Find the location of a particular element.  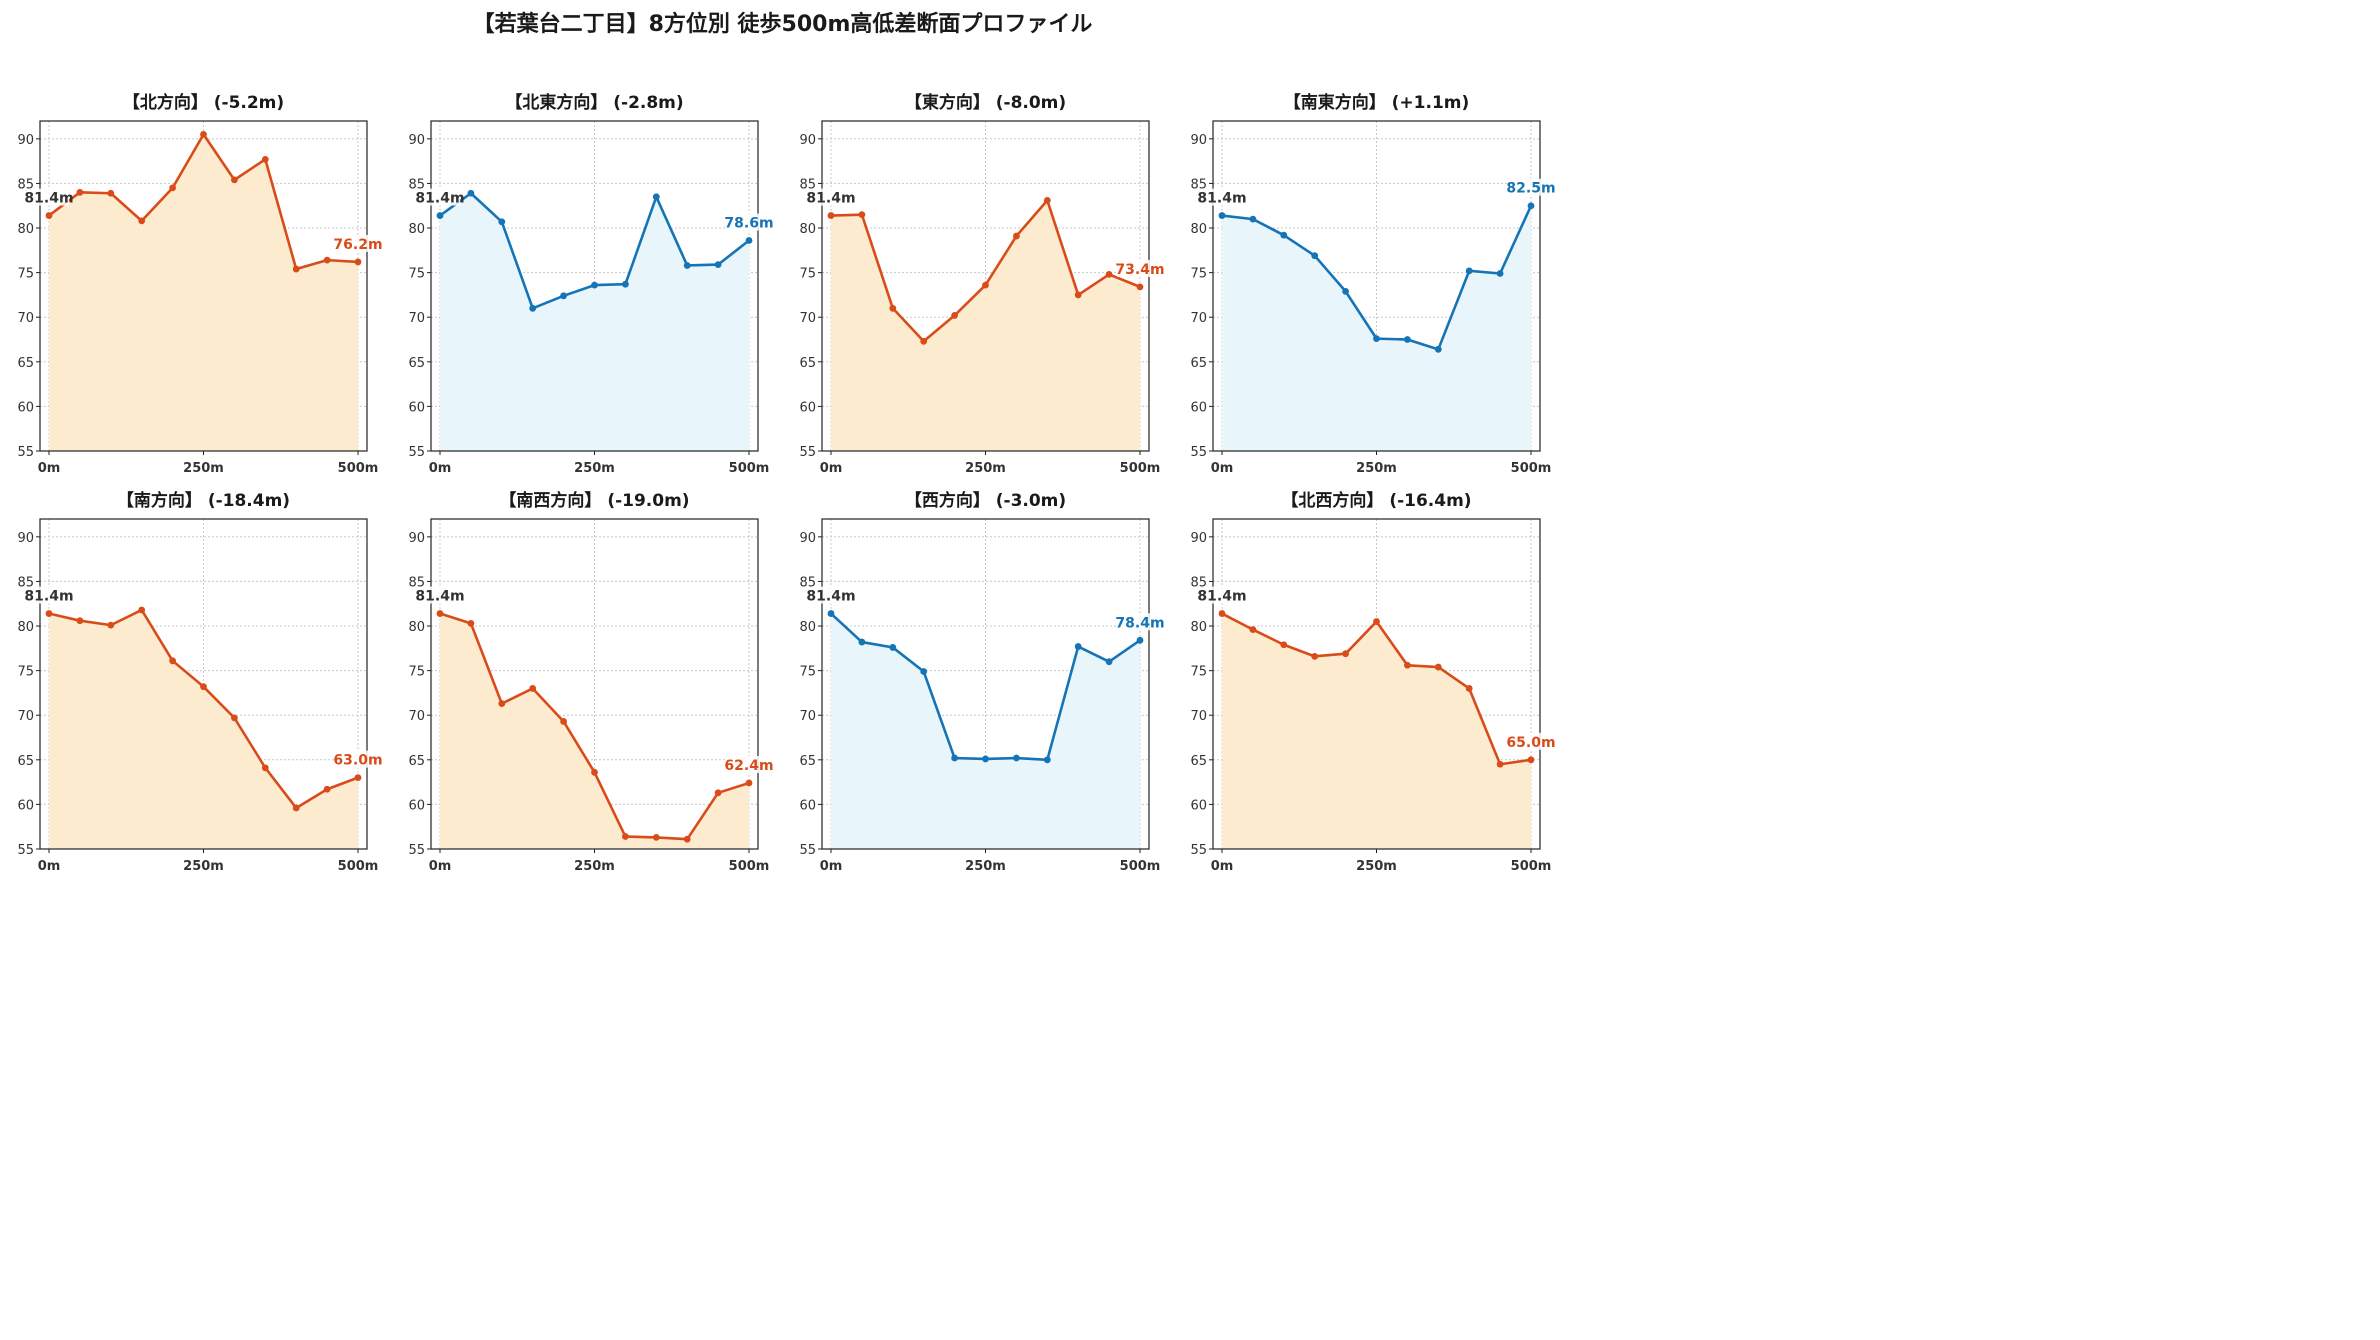

panel-title: 【北東方向】 (-2.8m) is located at coordinates (594, 102).